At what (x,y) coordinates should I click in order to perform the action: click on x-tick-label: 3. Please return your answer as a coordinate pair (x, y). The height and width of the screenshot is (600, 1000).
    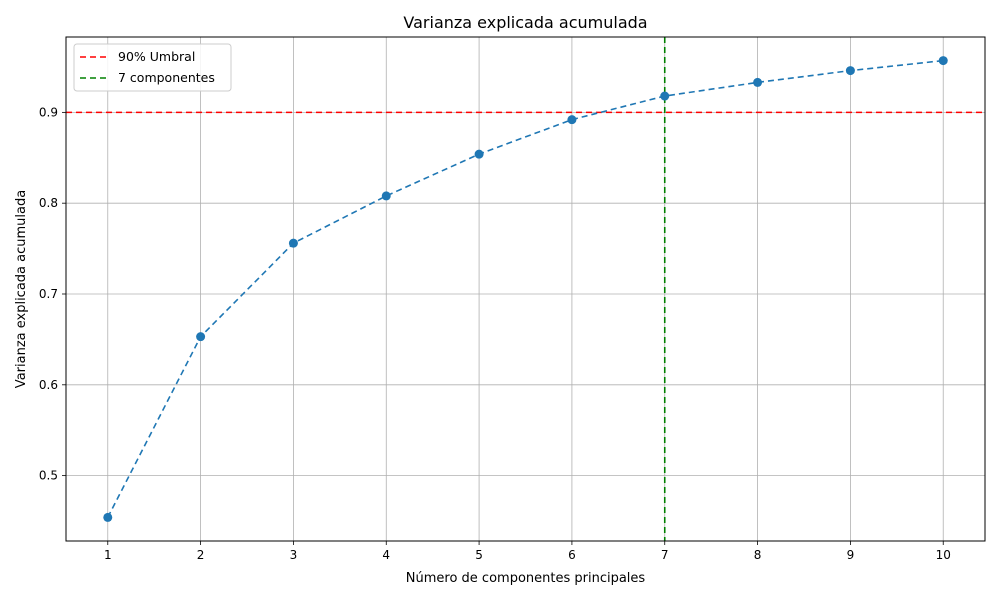
    Looking at the image, I should click on (294, 555).